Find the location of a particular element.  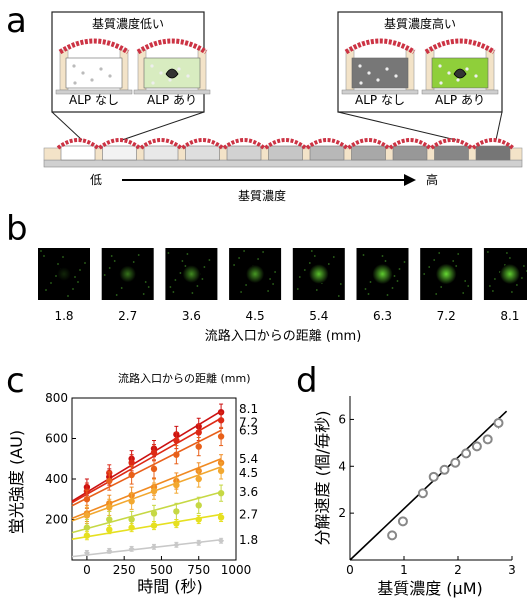

chart-c-series-label-1.8: 1.8 is located at coordinates (248, 540).